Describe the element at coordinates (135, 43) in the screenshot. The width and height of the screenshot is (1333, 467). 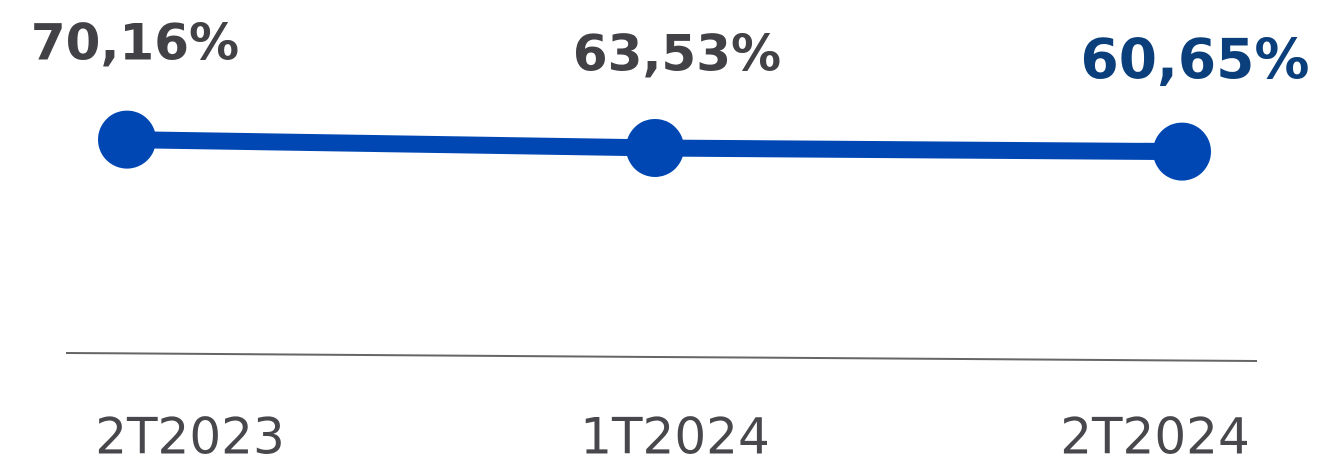
I see `value-label: 70,16%` at that location.